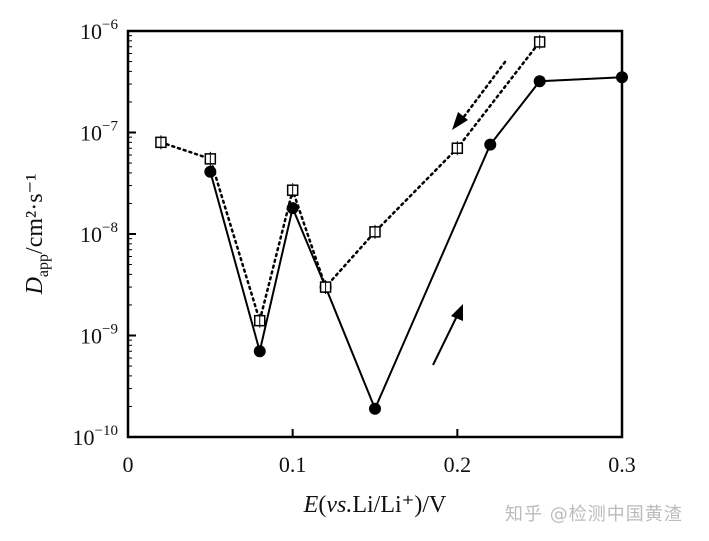 The height and width of the screenshot is (541, 709). What do you see at coordinates (457, 312) in the screenshot?
I see `arrow-solid-head` at bounding box center [457, 312].